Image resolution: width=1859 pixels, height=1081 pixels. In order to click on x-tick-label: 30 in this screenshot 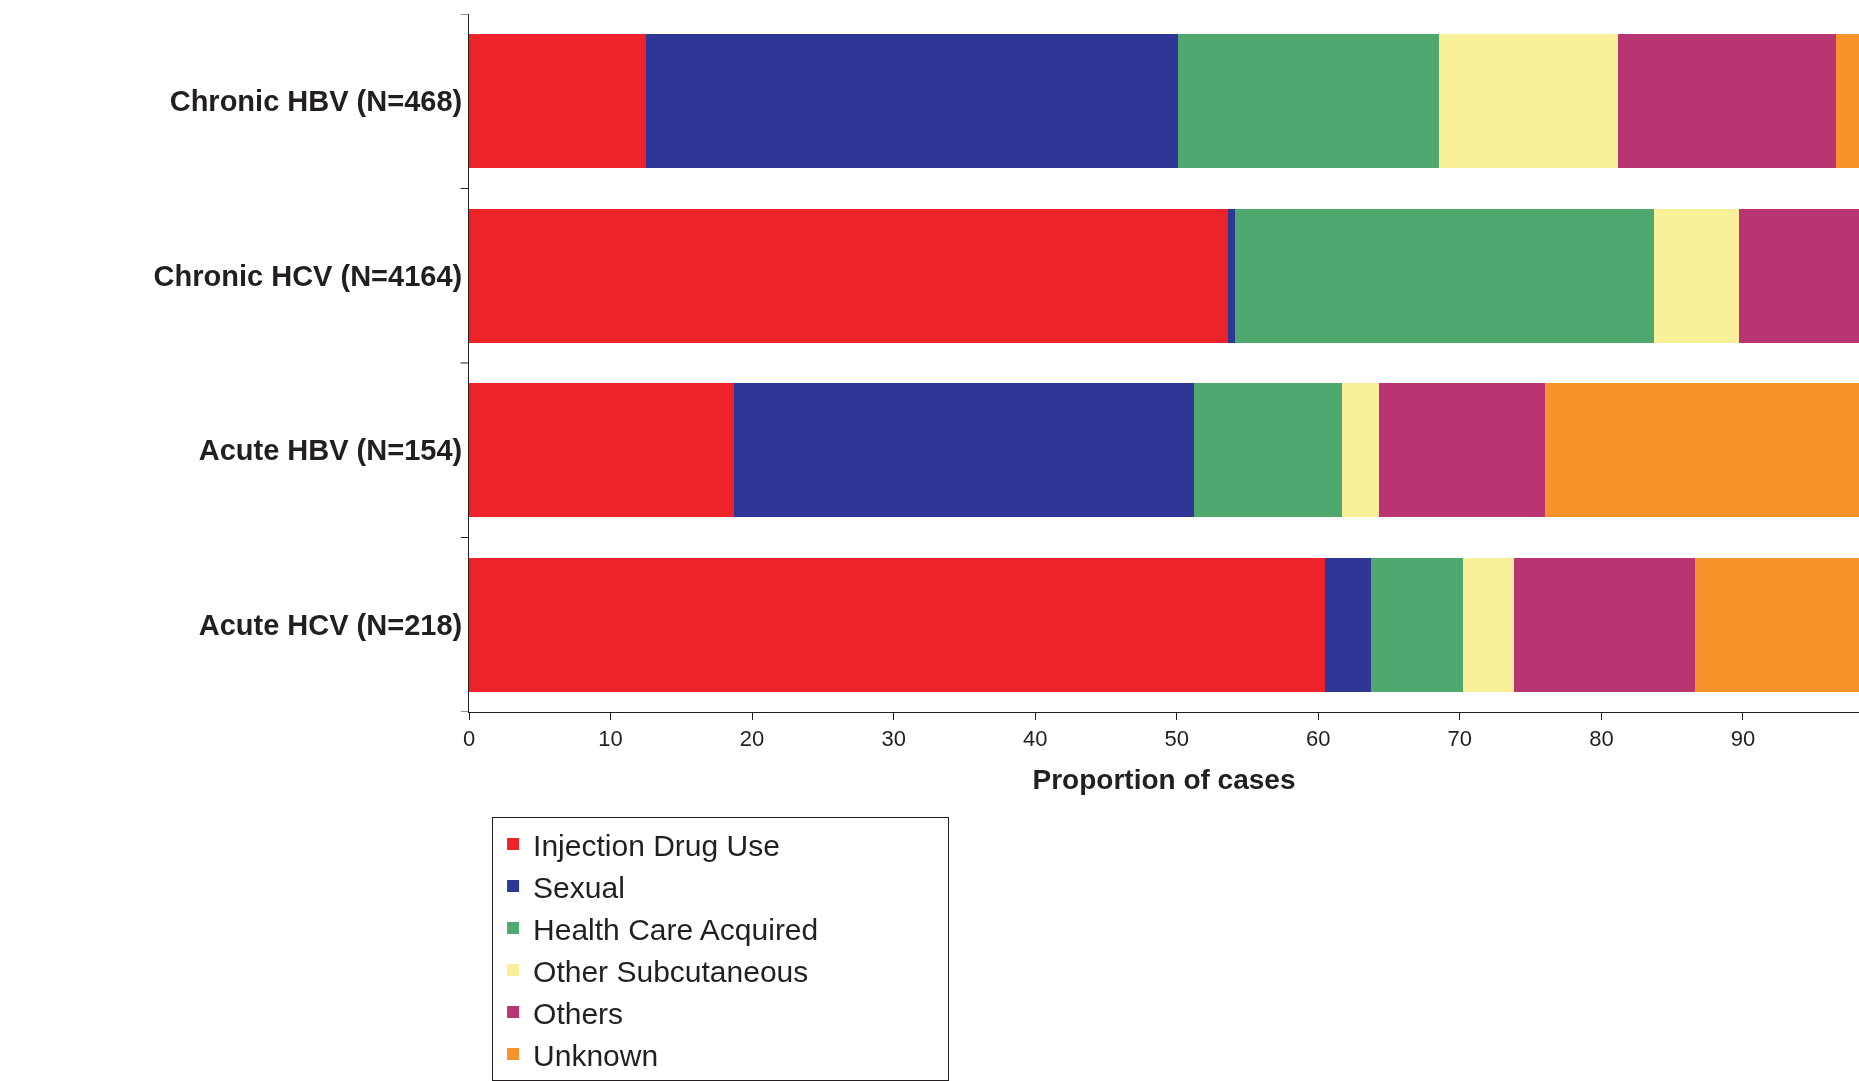, I will do `click(893, 739)`.